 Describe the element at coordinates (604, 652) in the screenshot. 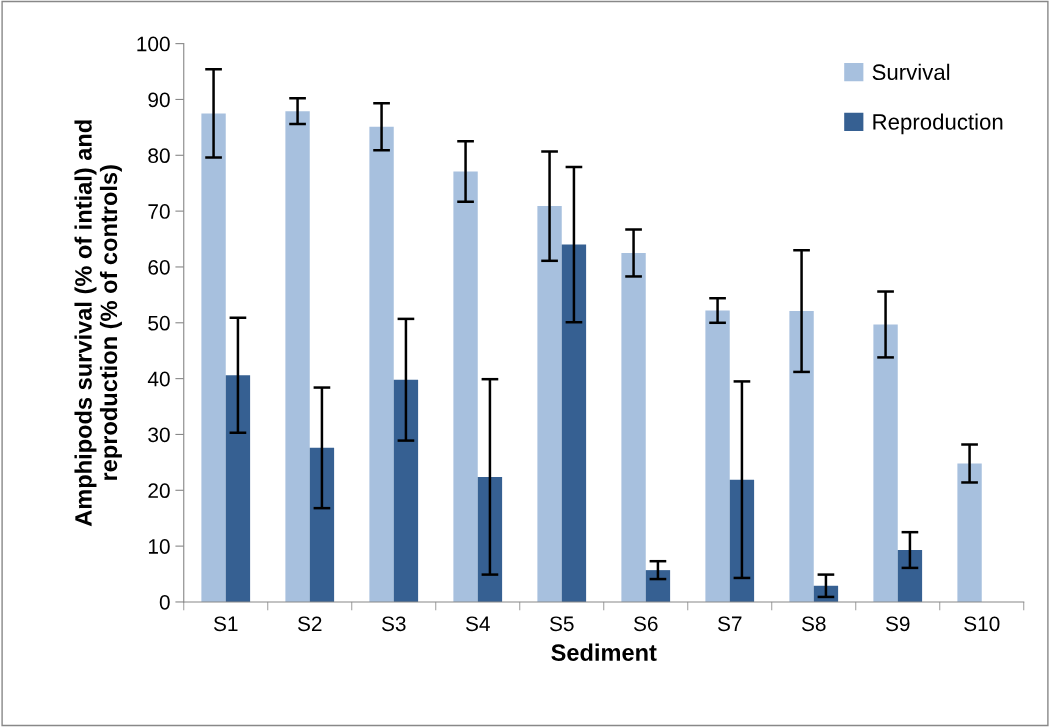

I see `x-axis-title: Sediment` at that location.